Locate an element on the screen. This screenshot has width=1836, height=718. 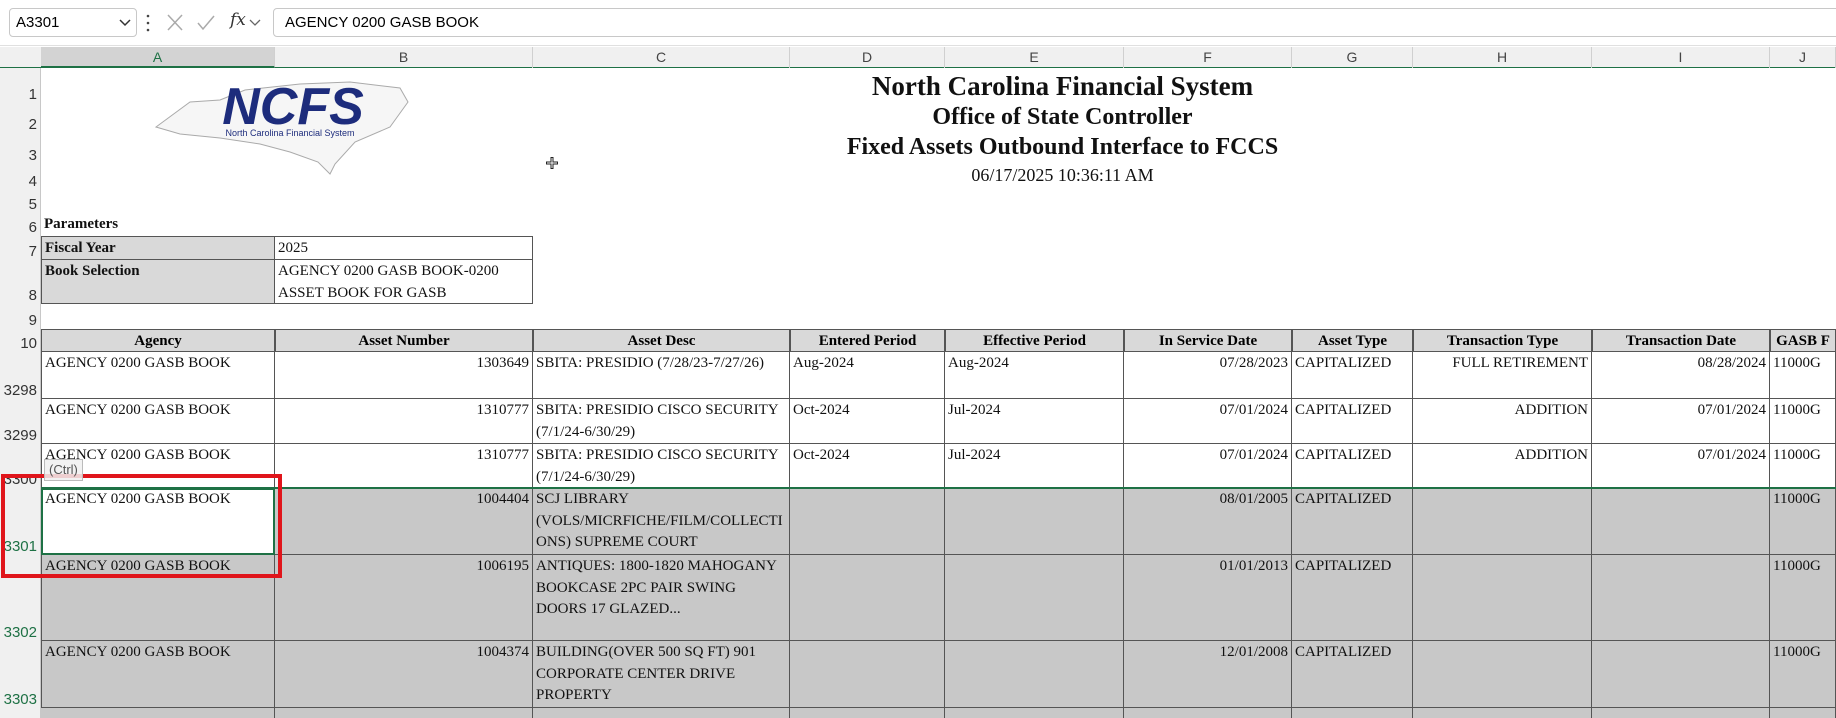
row-number: 3 is located at coordinates (32, 155).